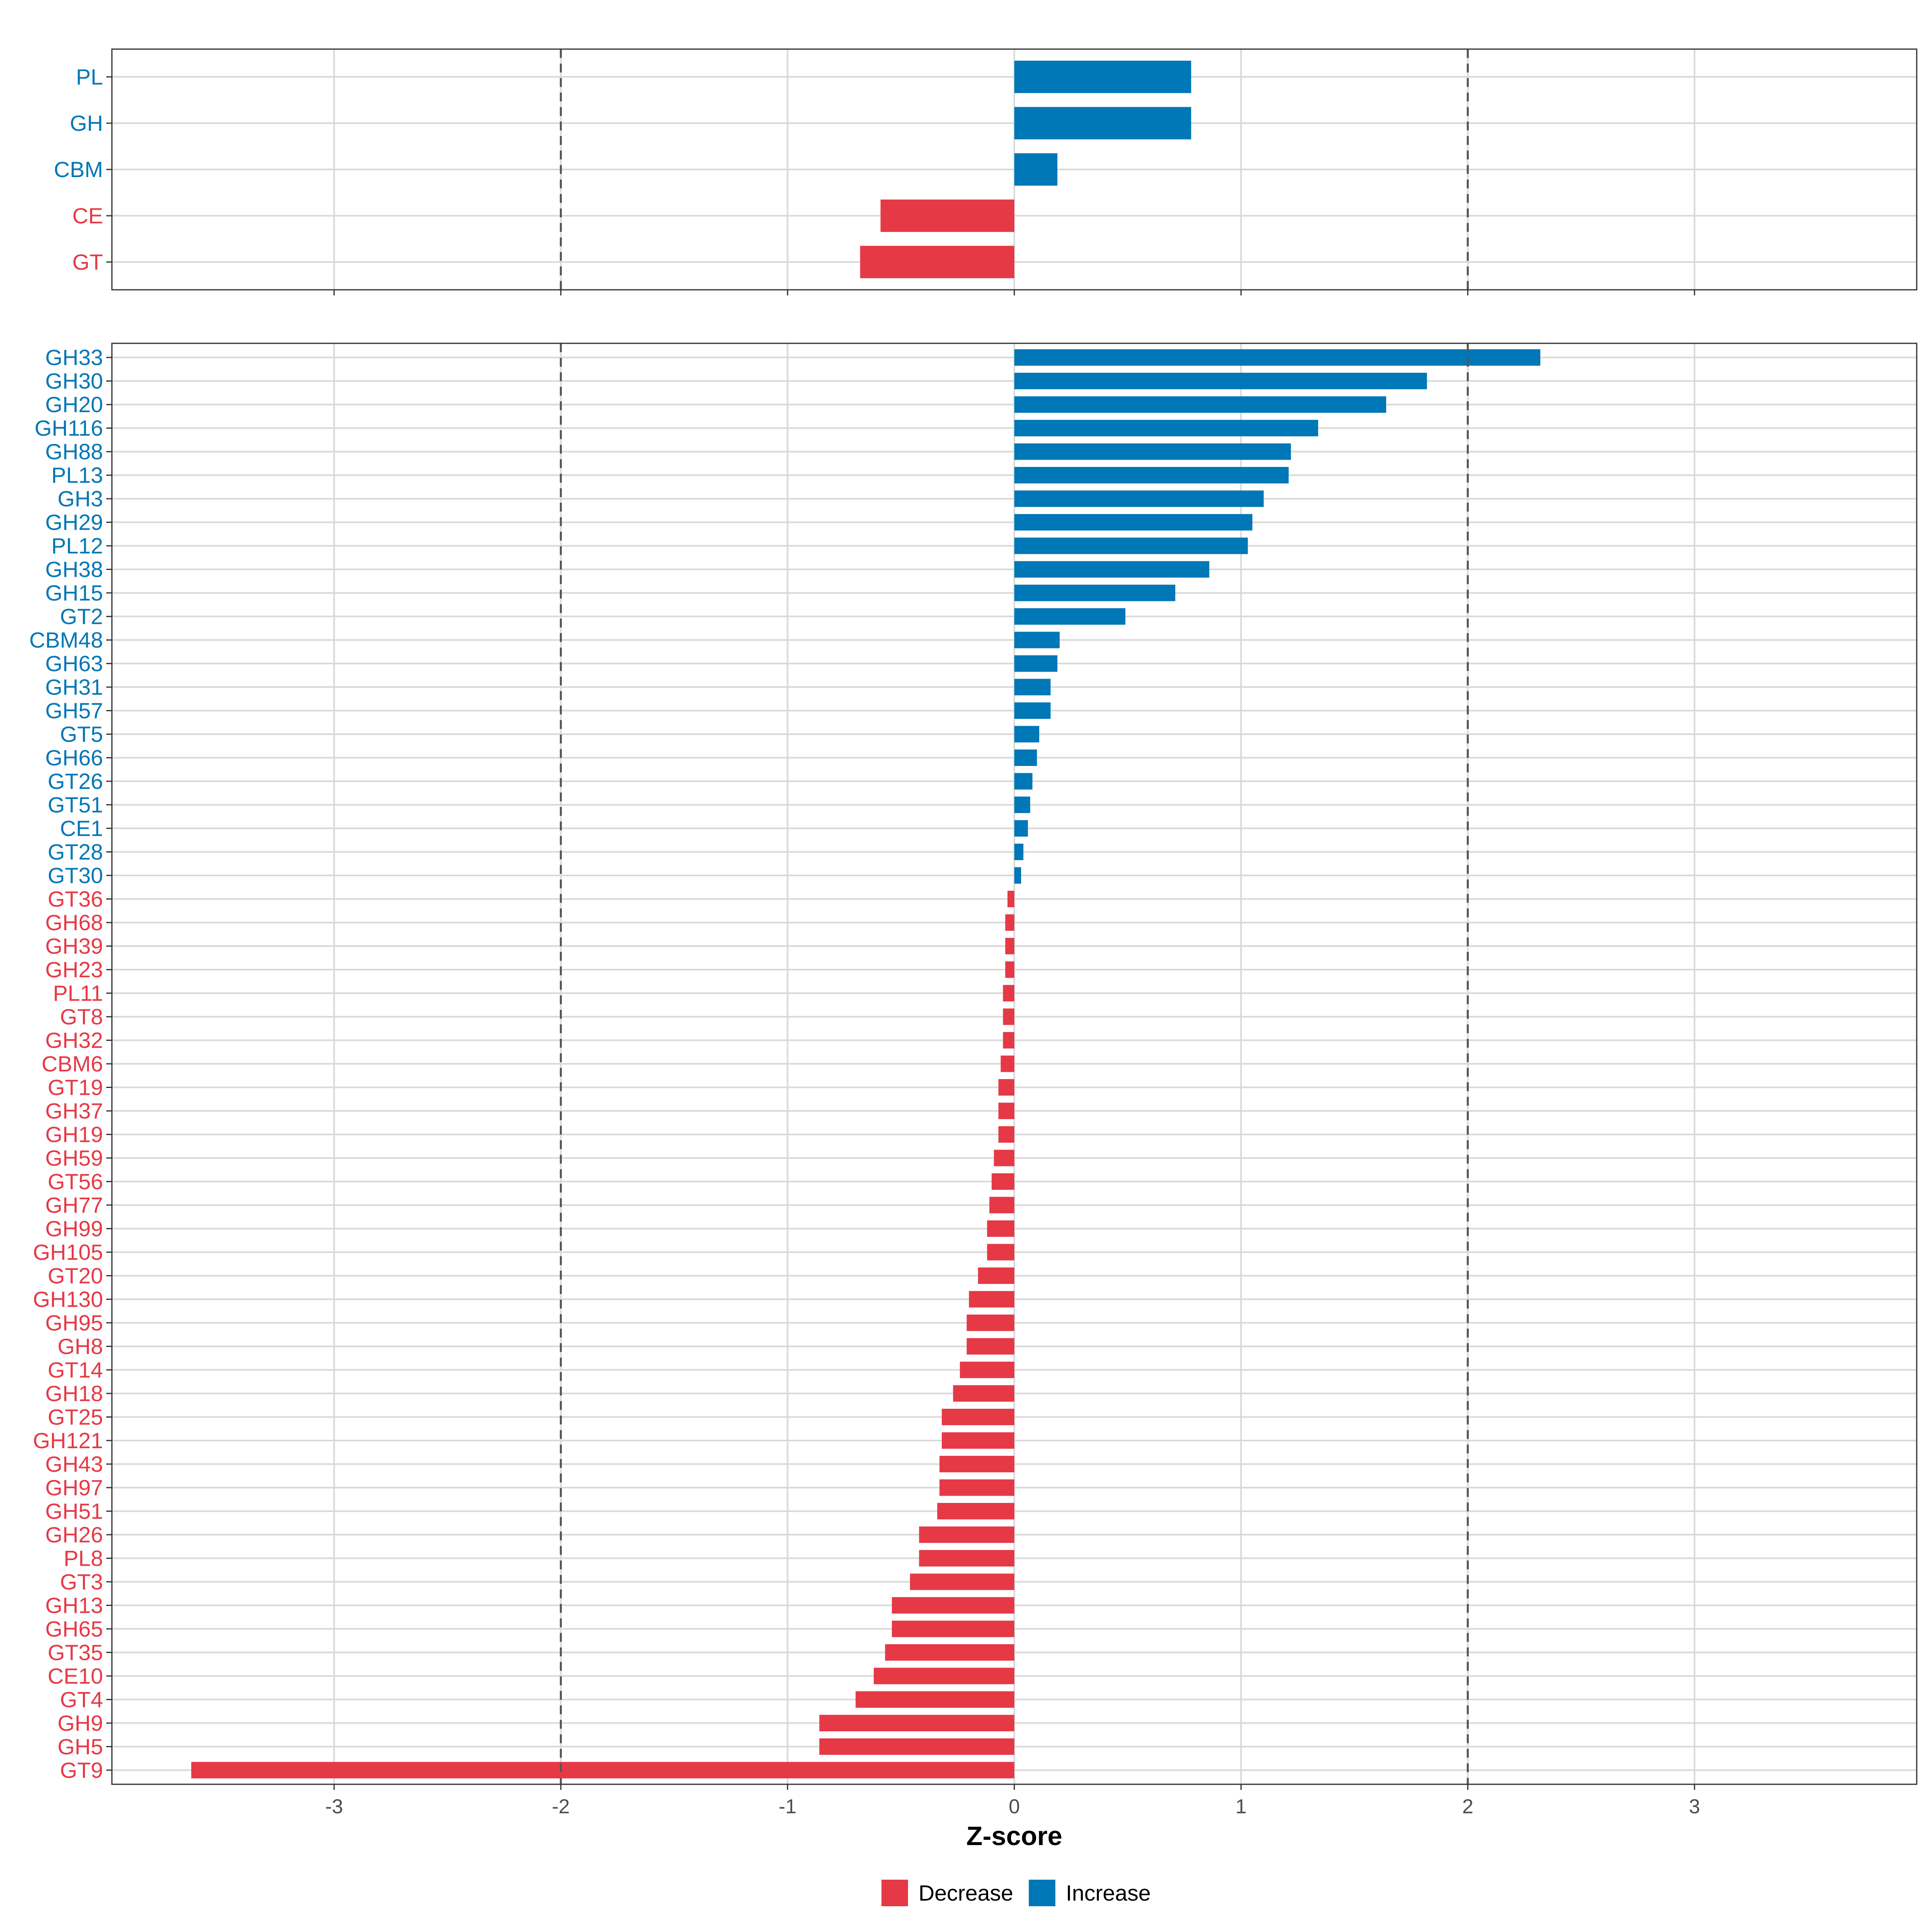 The height and width of the screenshot is (1932, 1932). I want to click on category-label-cbm6: CBM6, so click(72, 1063).